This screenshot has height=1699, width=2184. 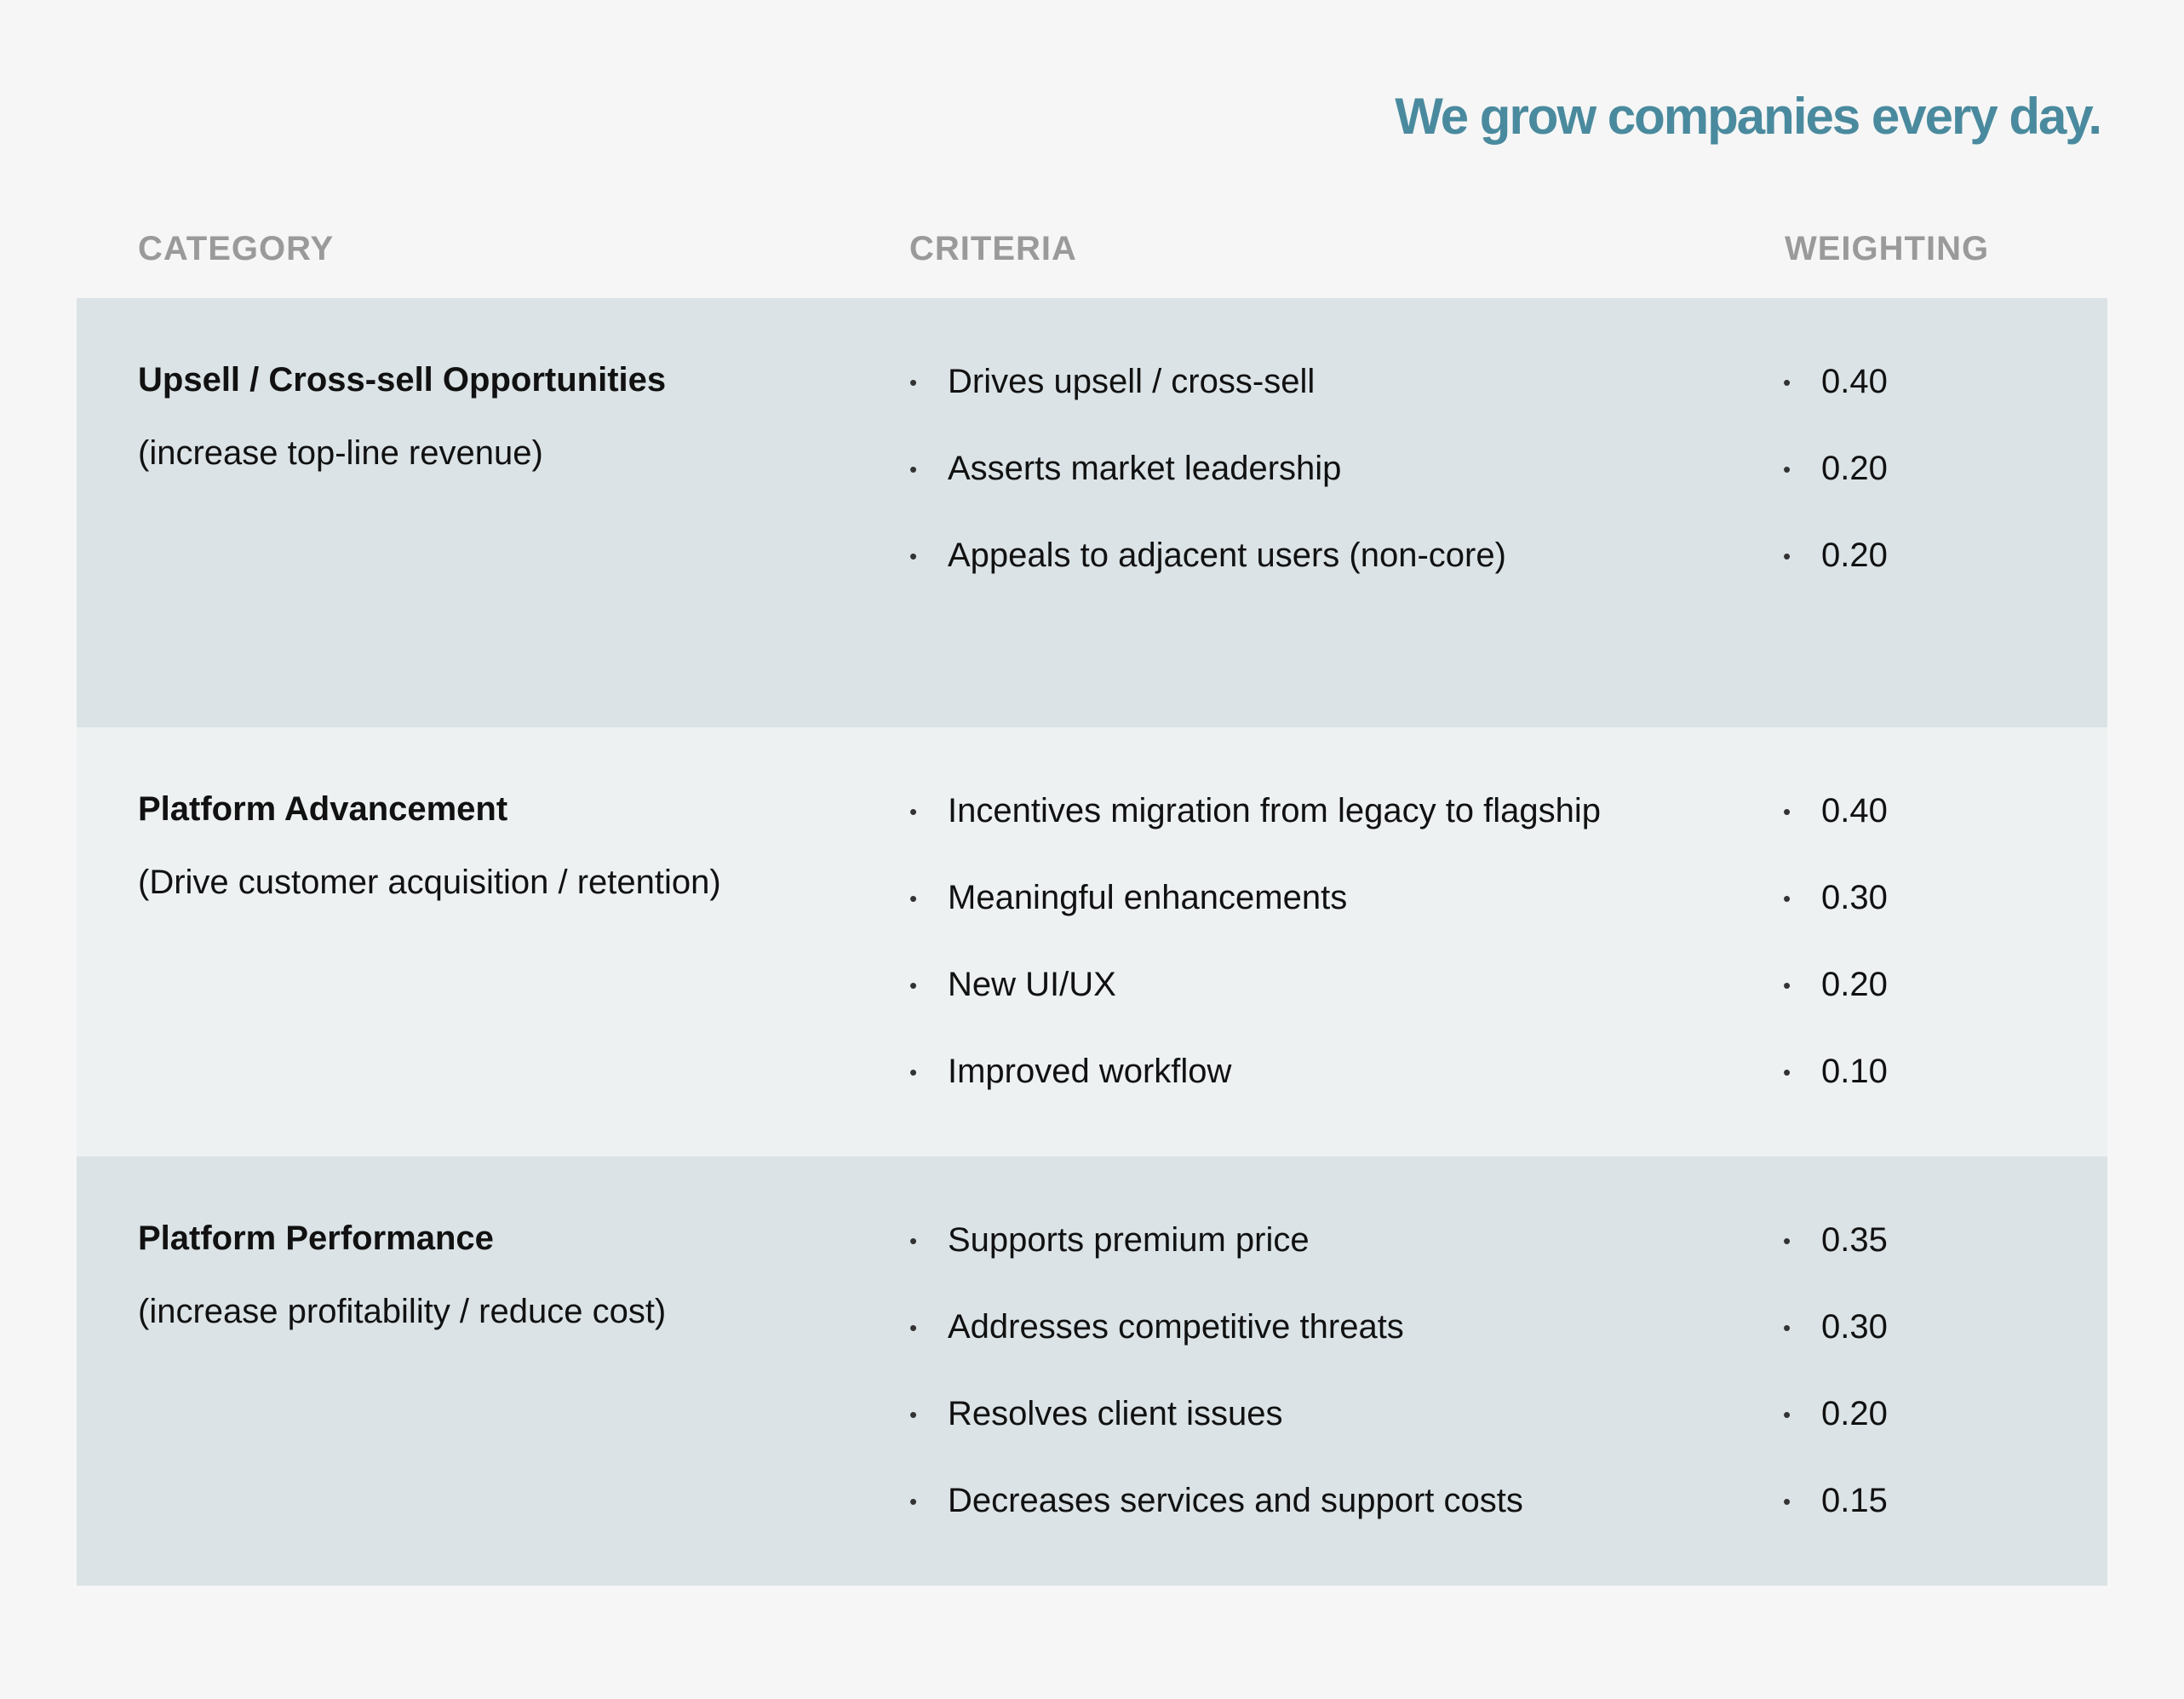 What do you see at coordinates (1235, 1500) in the screenshot?
I see `criterion: Decreases services and support costs` at bounding box center [1235, 1500].